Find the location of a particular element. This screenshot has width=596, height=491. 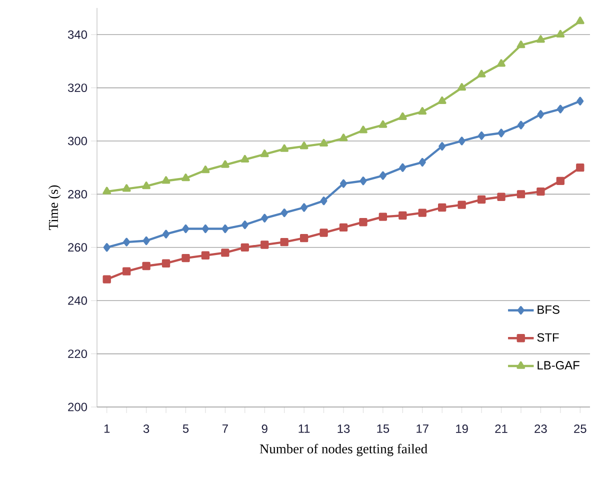

x-tick-label: 21 is located at coordinates (501, 428).